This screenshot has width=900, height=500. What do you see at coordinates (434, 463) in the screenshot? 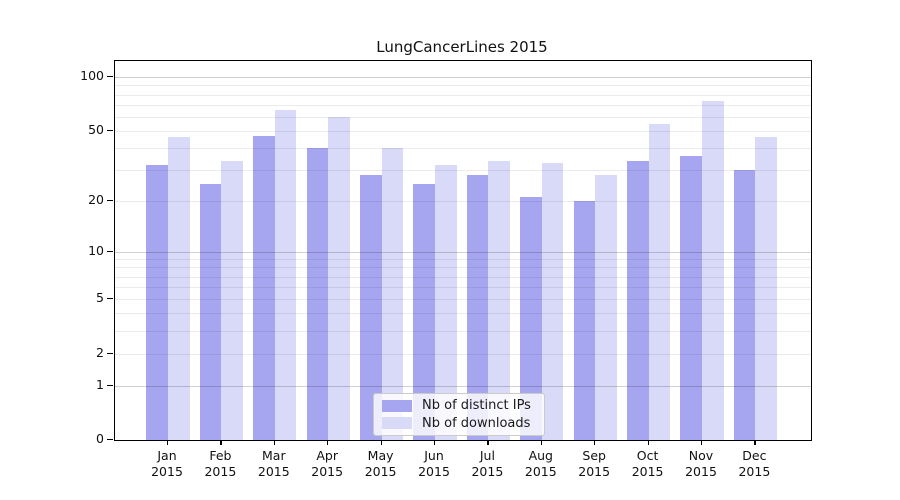
I see `x-tick-label: Jun 2015` at bounding box center [434, 463].